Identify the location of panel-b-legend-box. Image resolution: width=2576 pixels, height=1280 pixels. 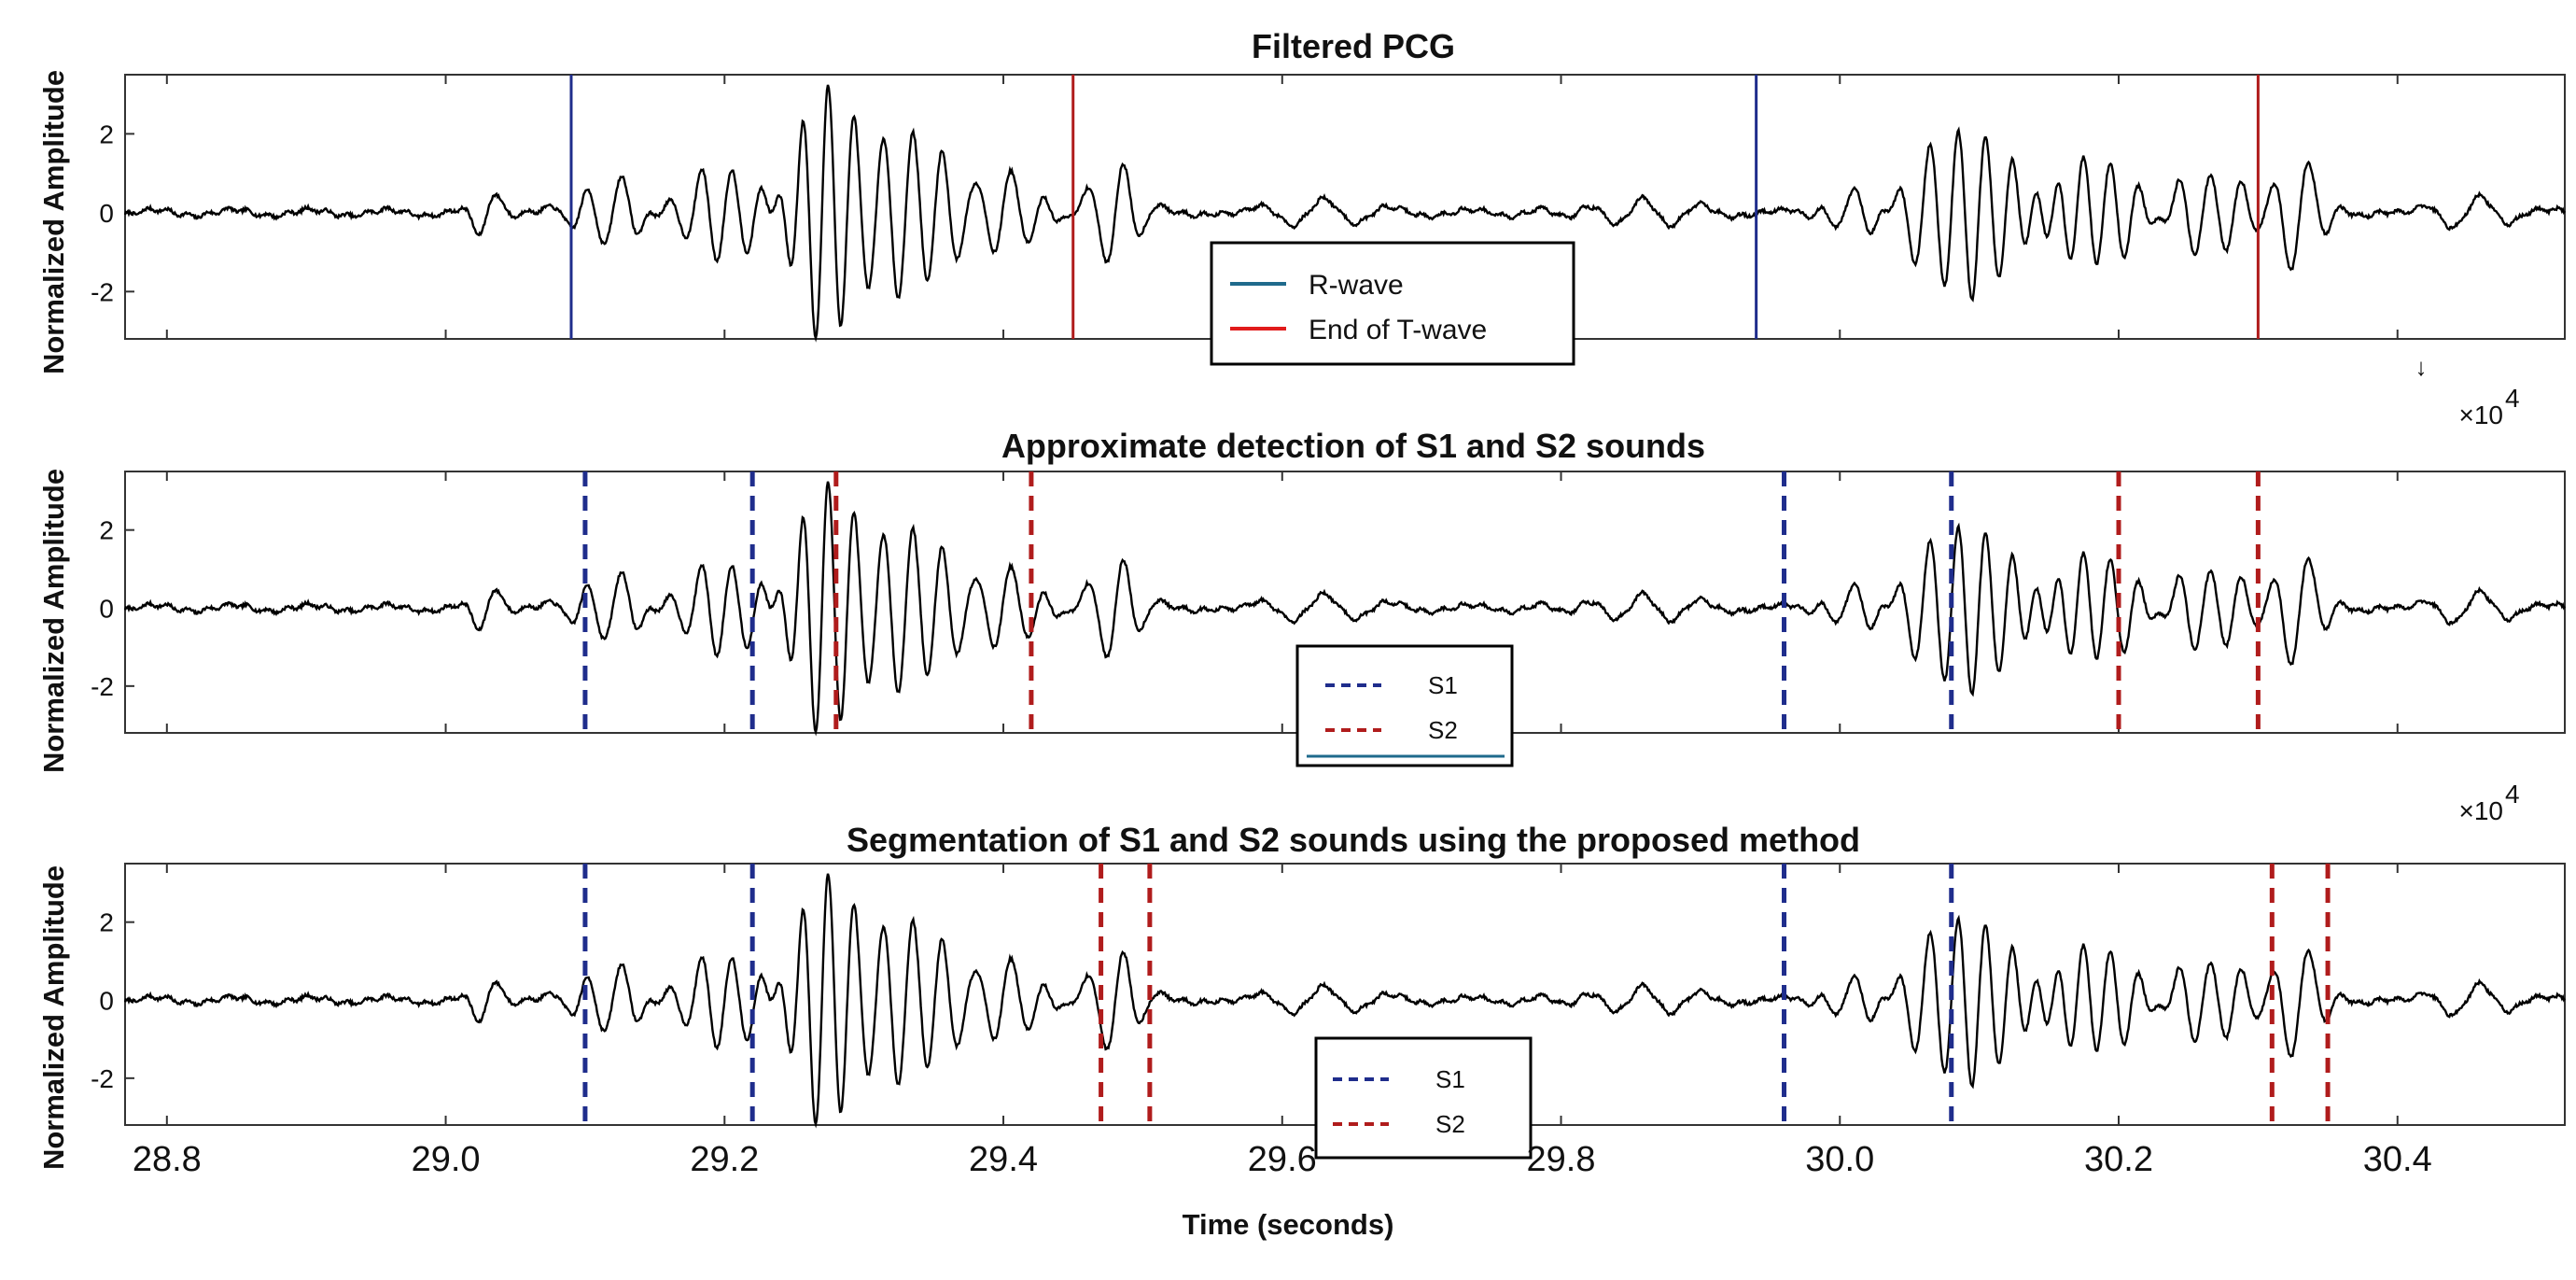
(1404, 705).